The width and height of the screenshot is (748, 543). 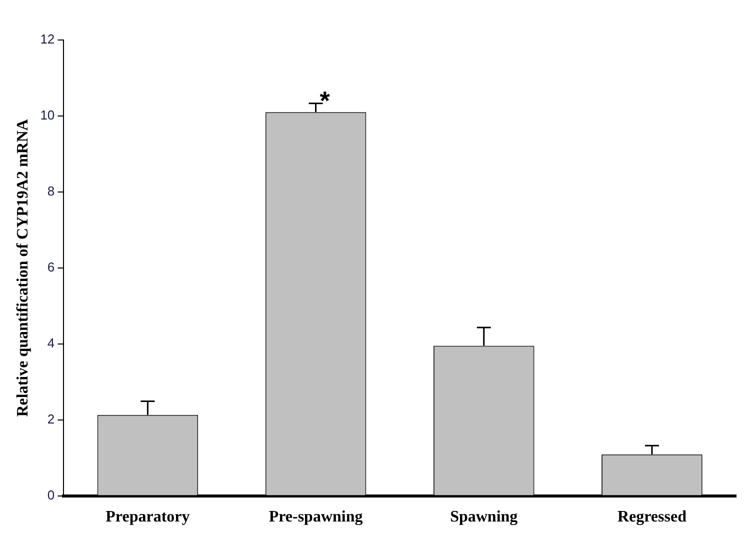 I want to click on y-tick-label: 4, so click(x=51, y=342).